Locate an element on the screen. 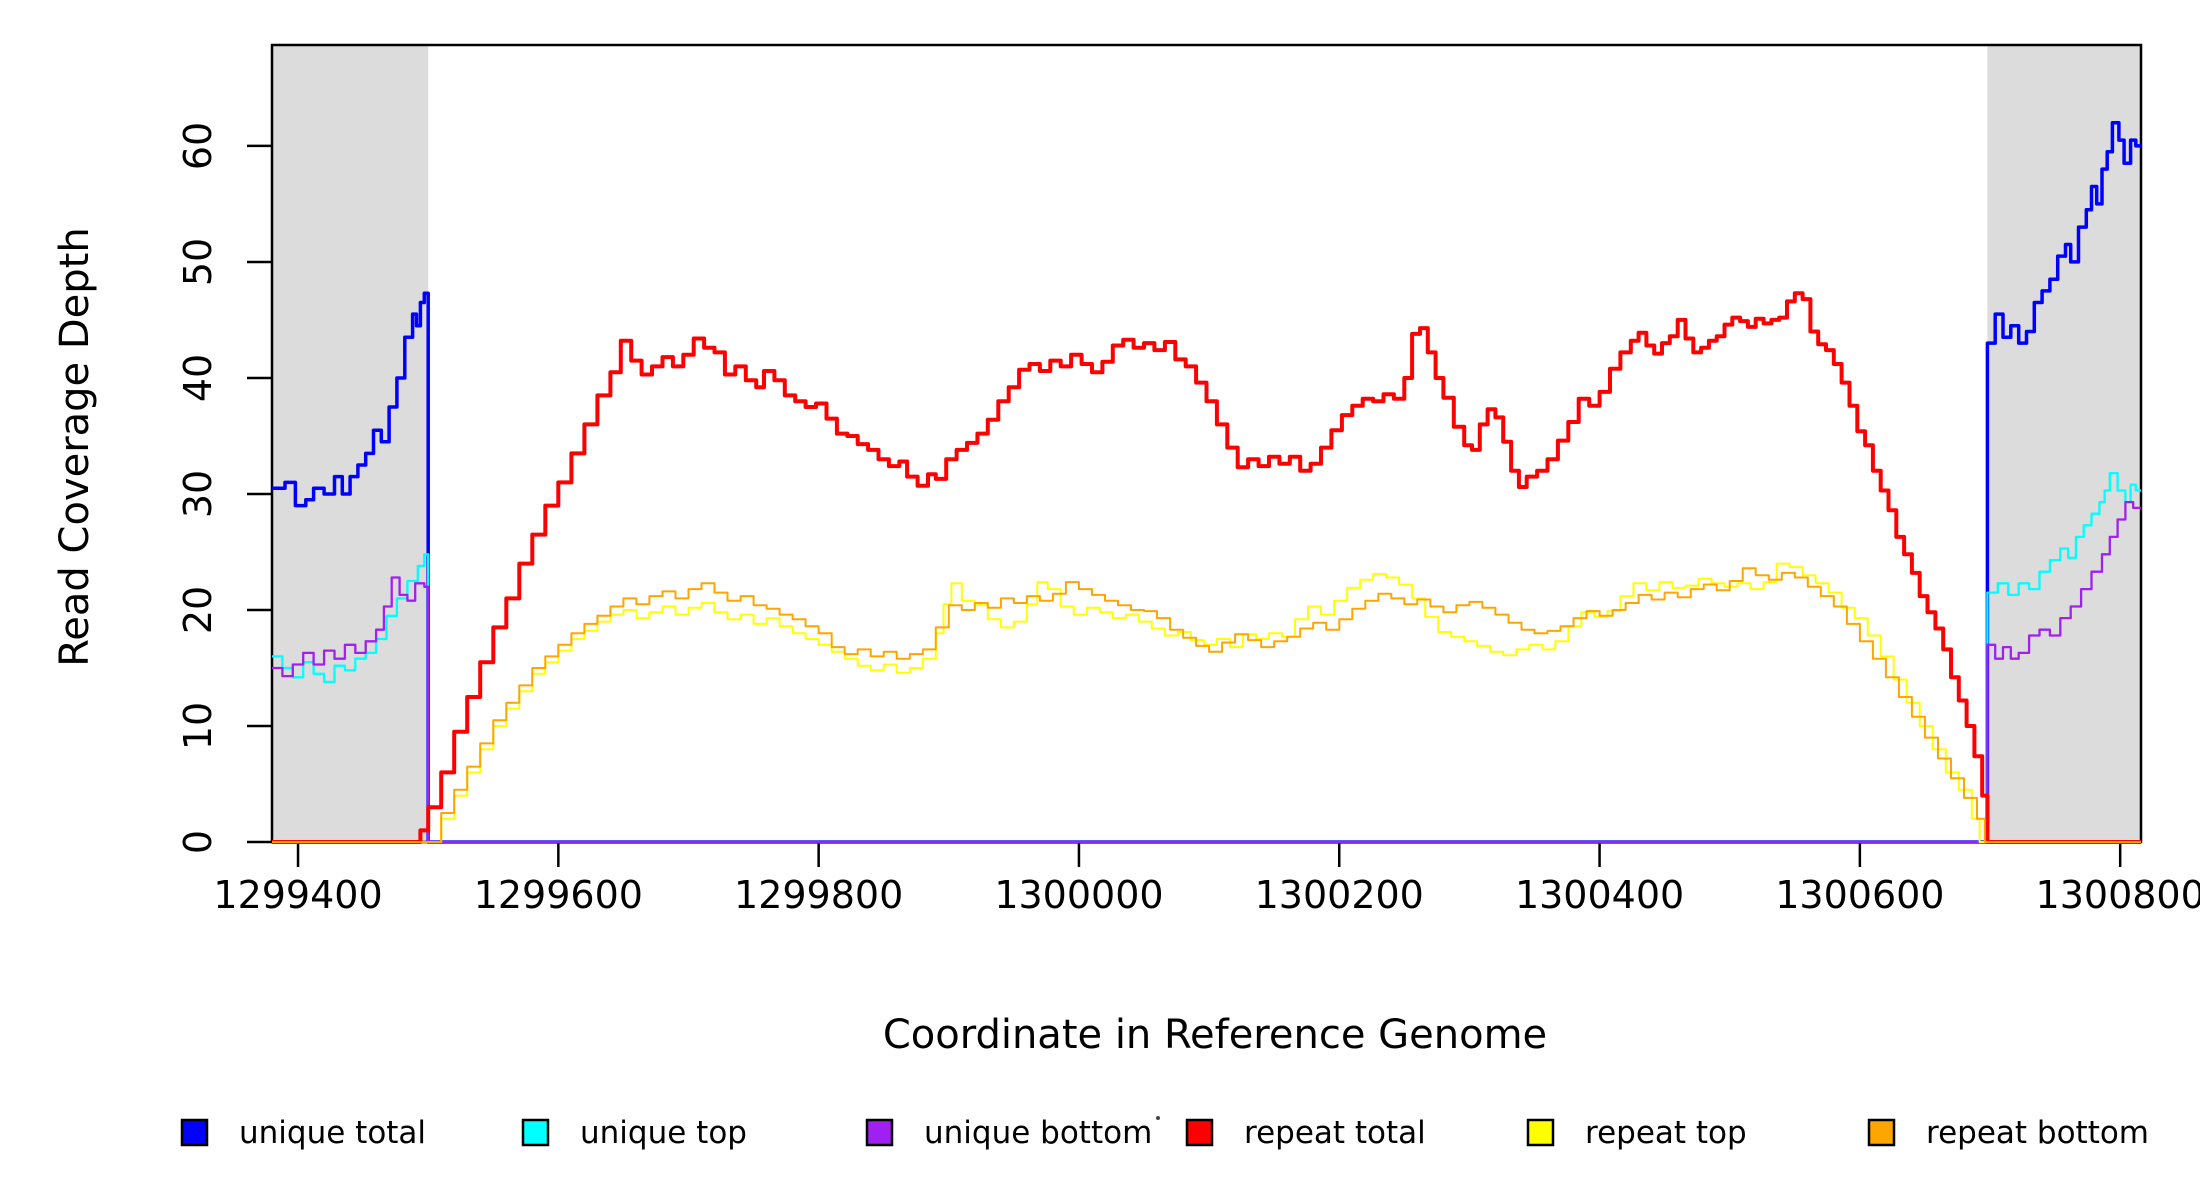  x-tick-label: 1299400 is located at coordinates (297, 895).